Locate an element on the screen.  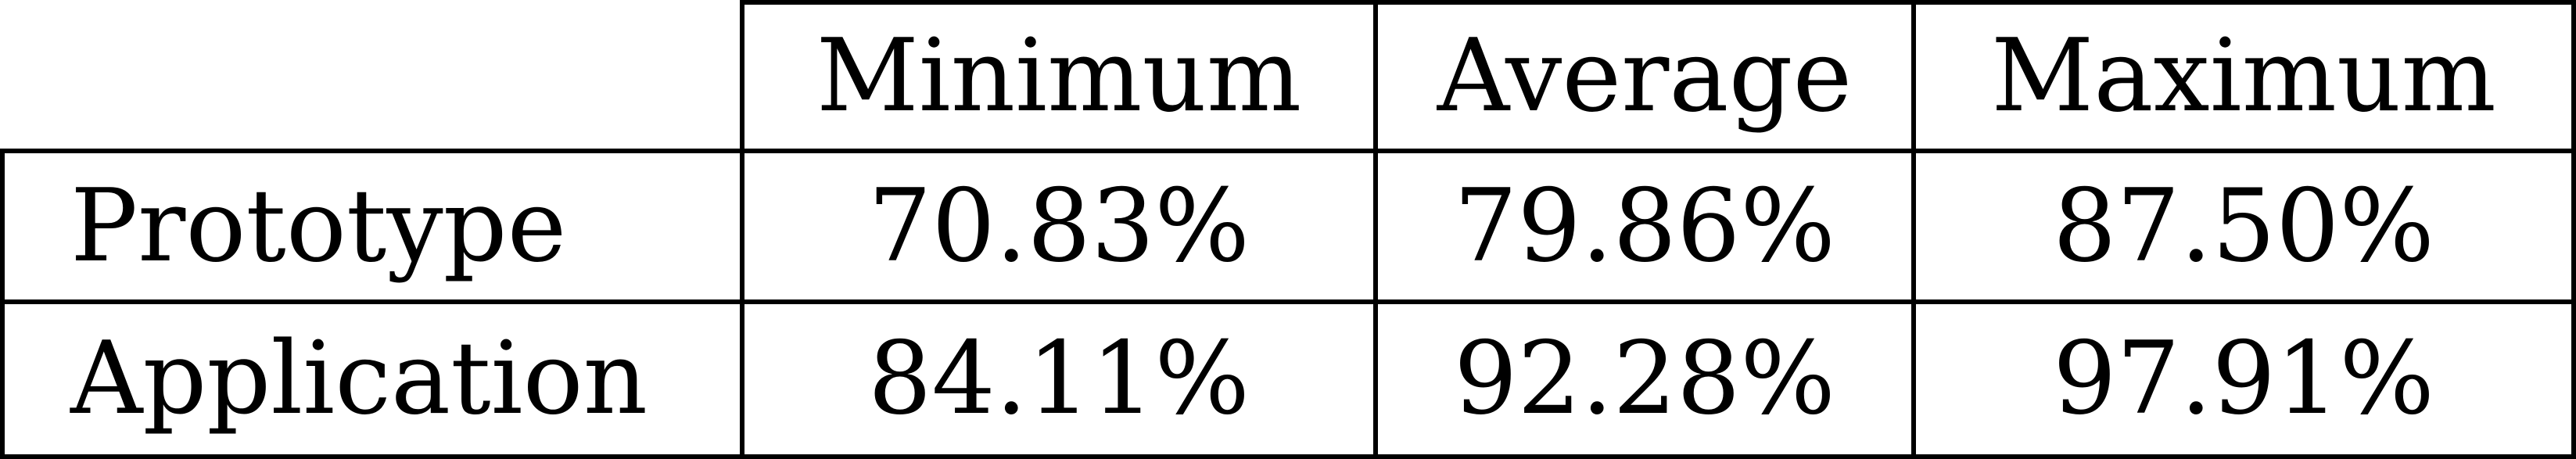
bottom-border-line is located at coordinates (1288, 457).